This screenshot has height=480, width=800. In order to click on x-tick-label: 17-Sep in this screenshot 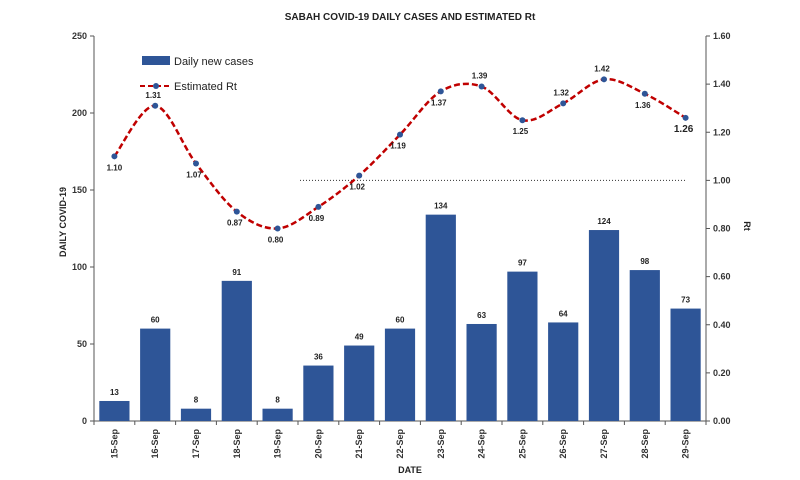, I will do `click(196, 443)`.